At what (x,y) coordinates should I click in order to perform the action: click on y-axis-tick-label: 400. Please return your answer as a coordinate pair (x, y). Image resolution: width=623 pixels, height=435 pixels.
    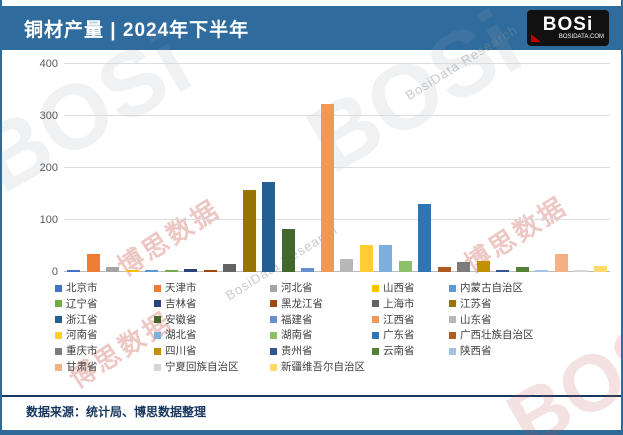
    Looking at the image, I should click on (48, 64).